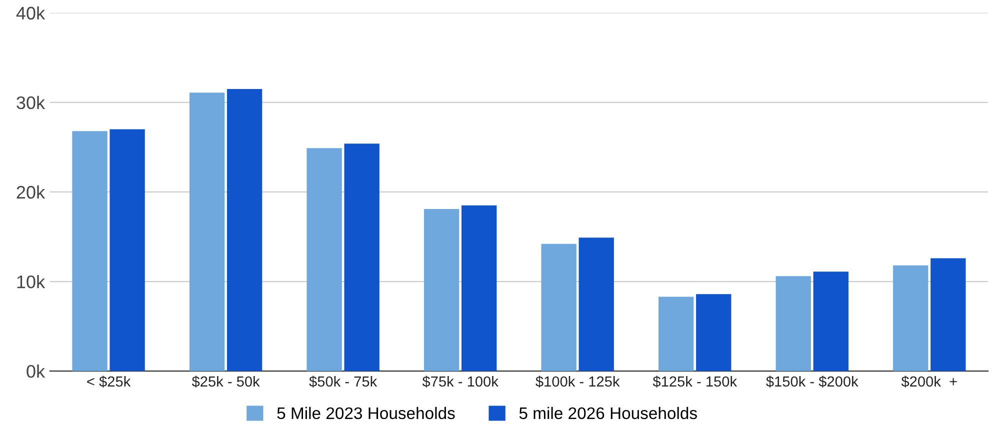 The image size is (998, 429). What do you see at coordinates (31, 103) in the screenshot?
I see `y-tick-label: 30k` at bounding box center [31, 103].